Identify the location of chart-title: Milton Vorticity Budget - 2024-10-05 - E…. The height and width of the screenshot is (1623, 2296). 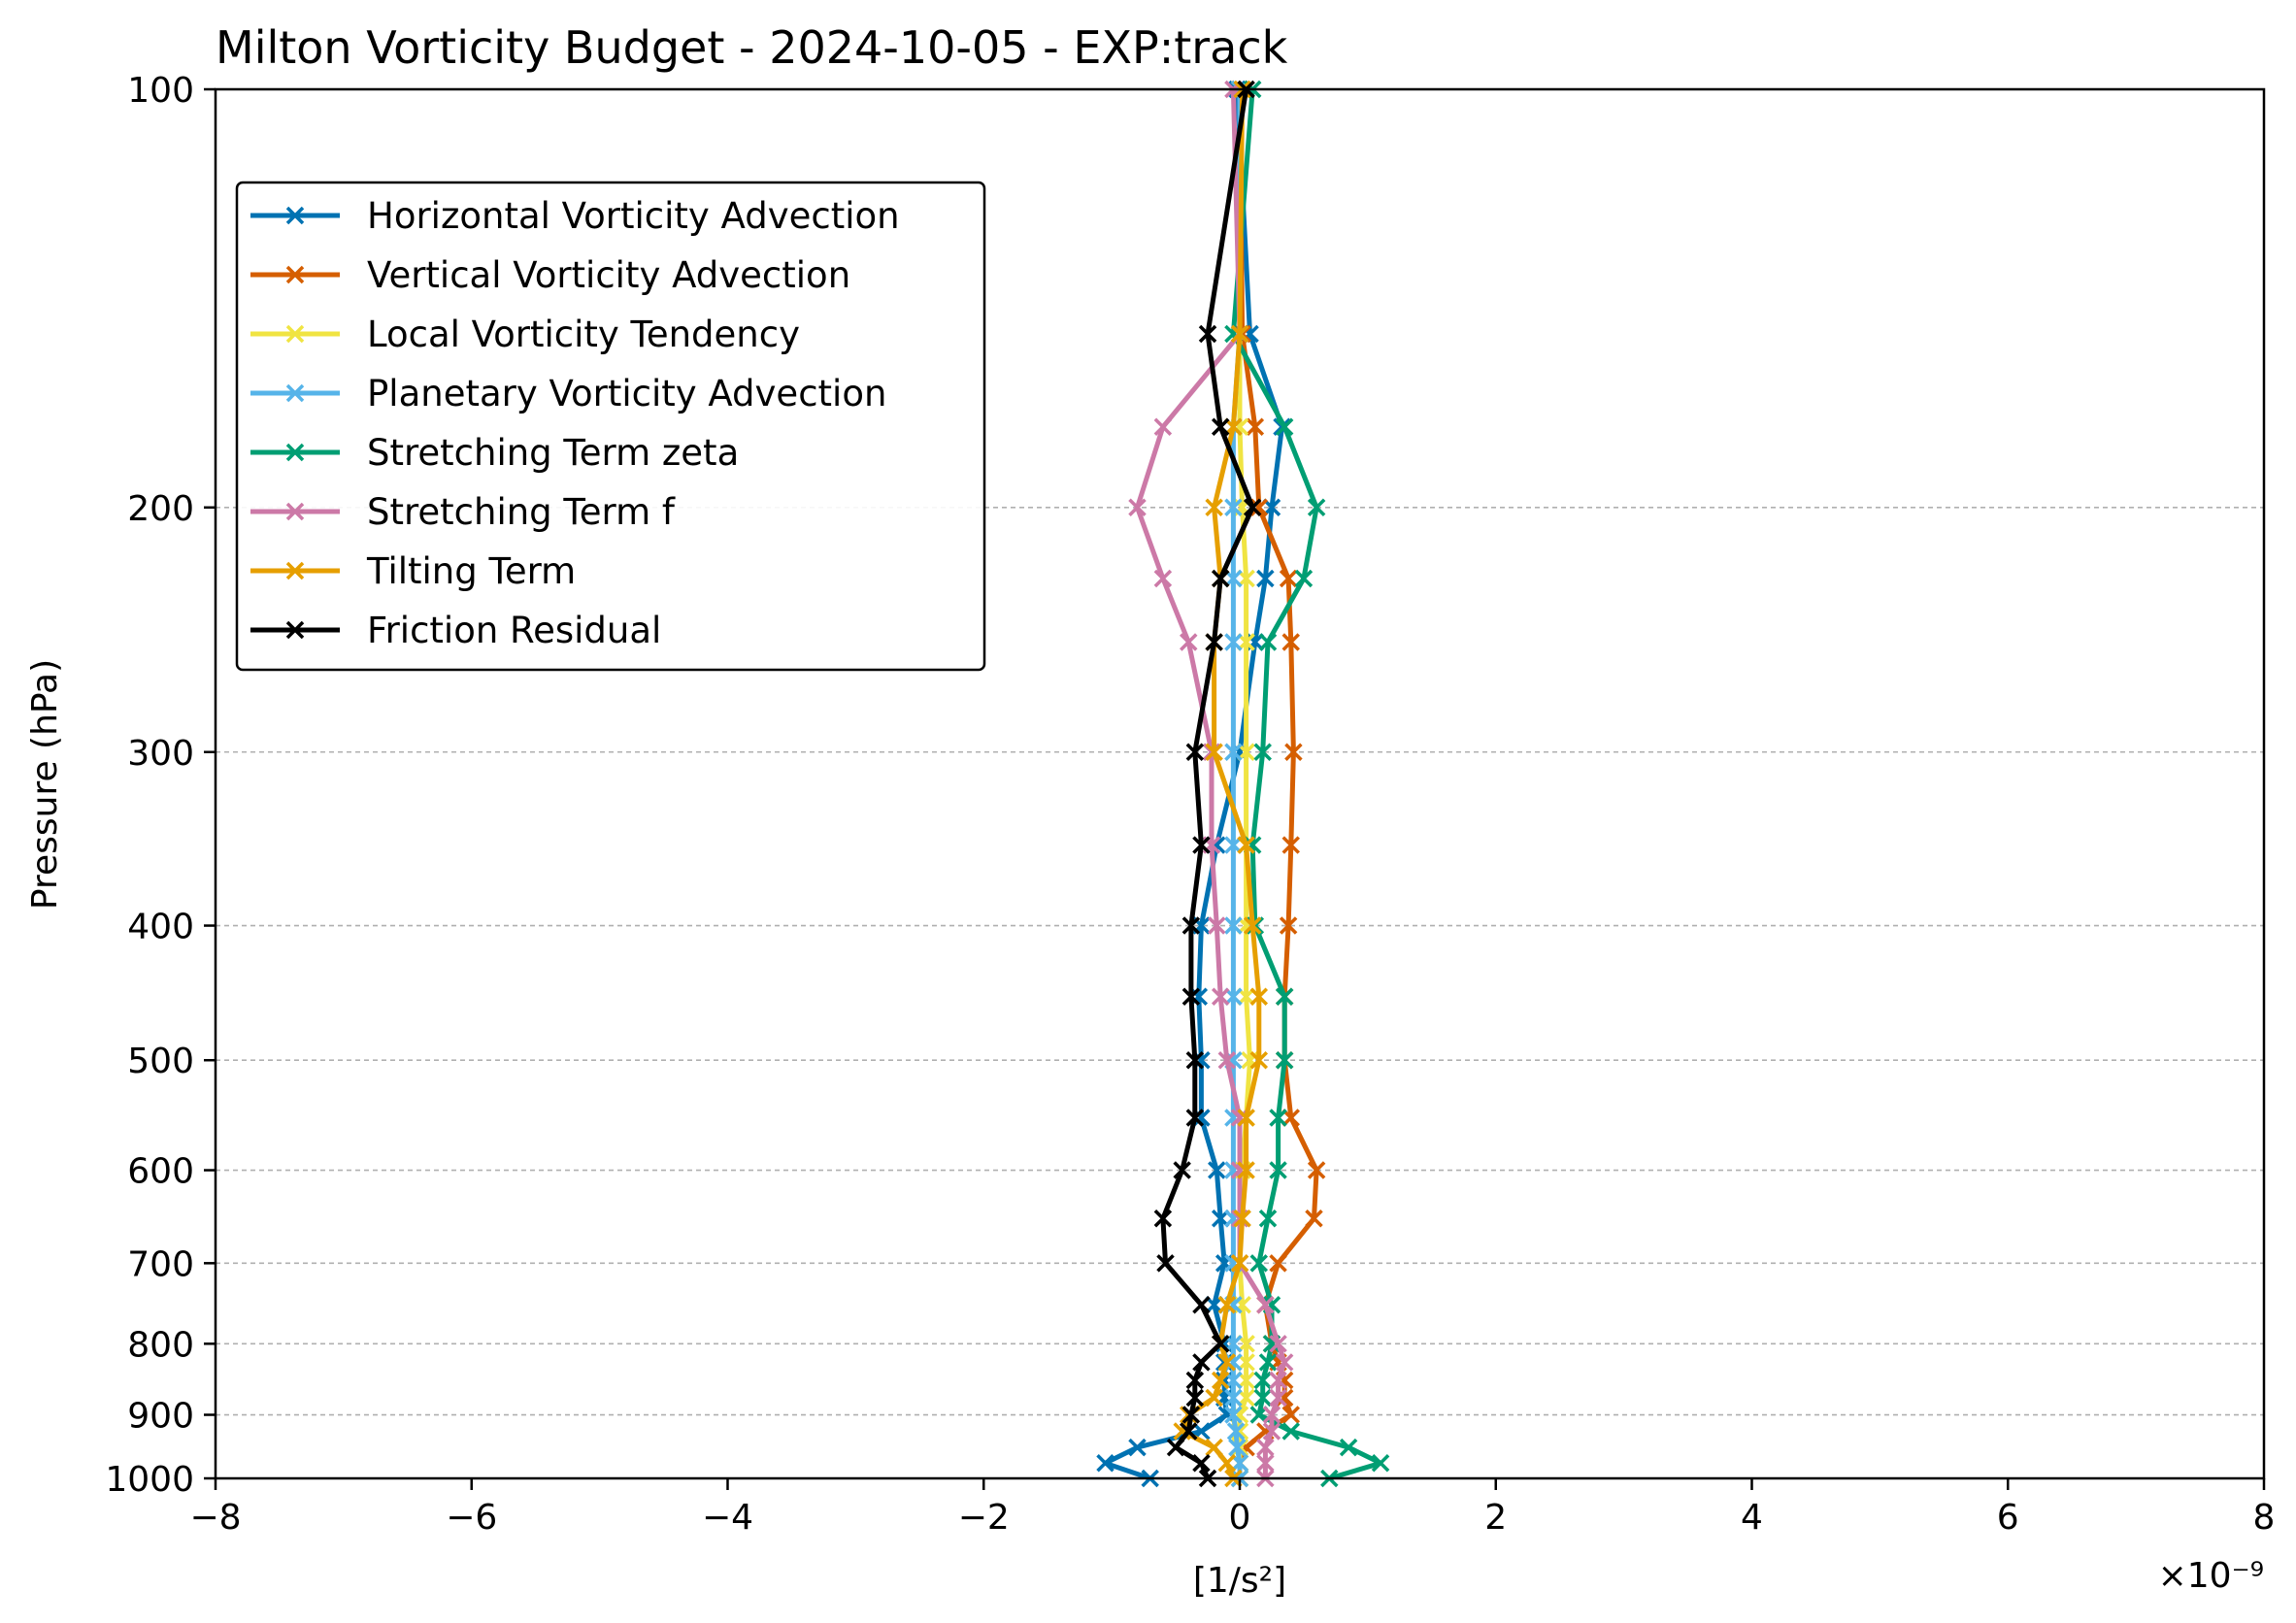
(752, 48).